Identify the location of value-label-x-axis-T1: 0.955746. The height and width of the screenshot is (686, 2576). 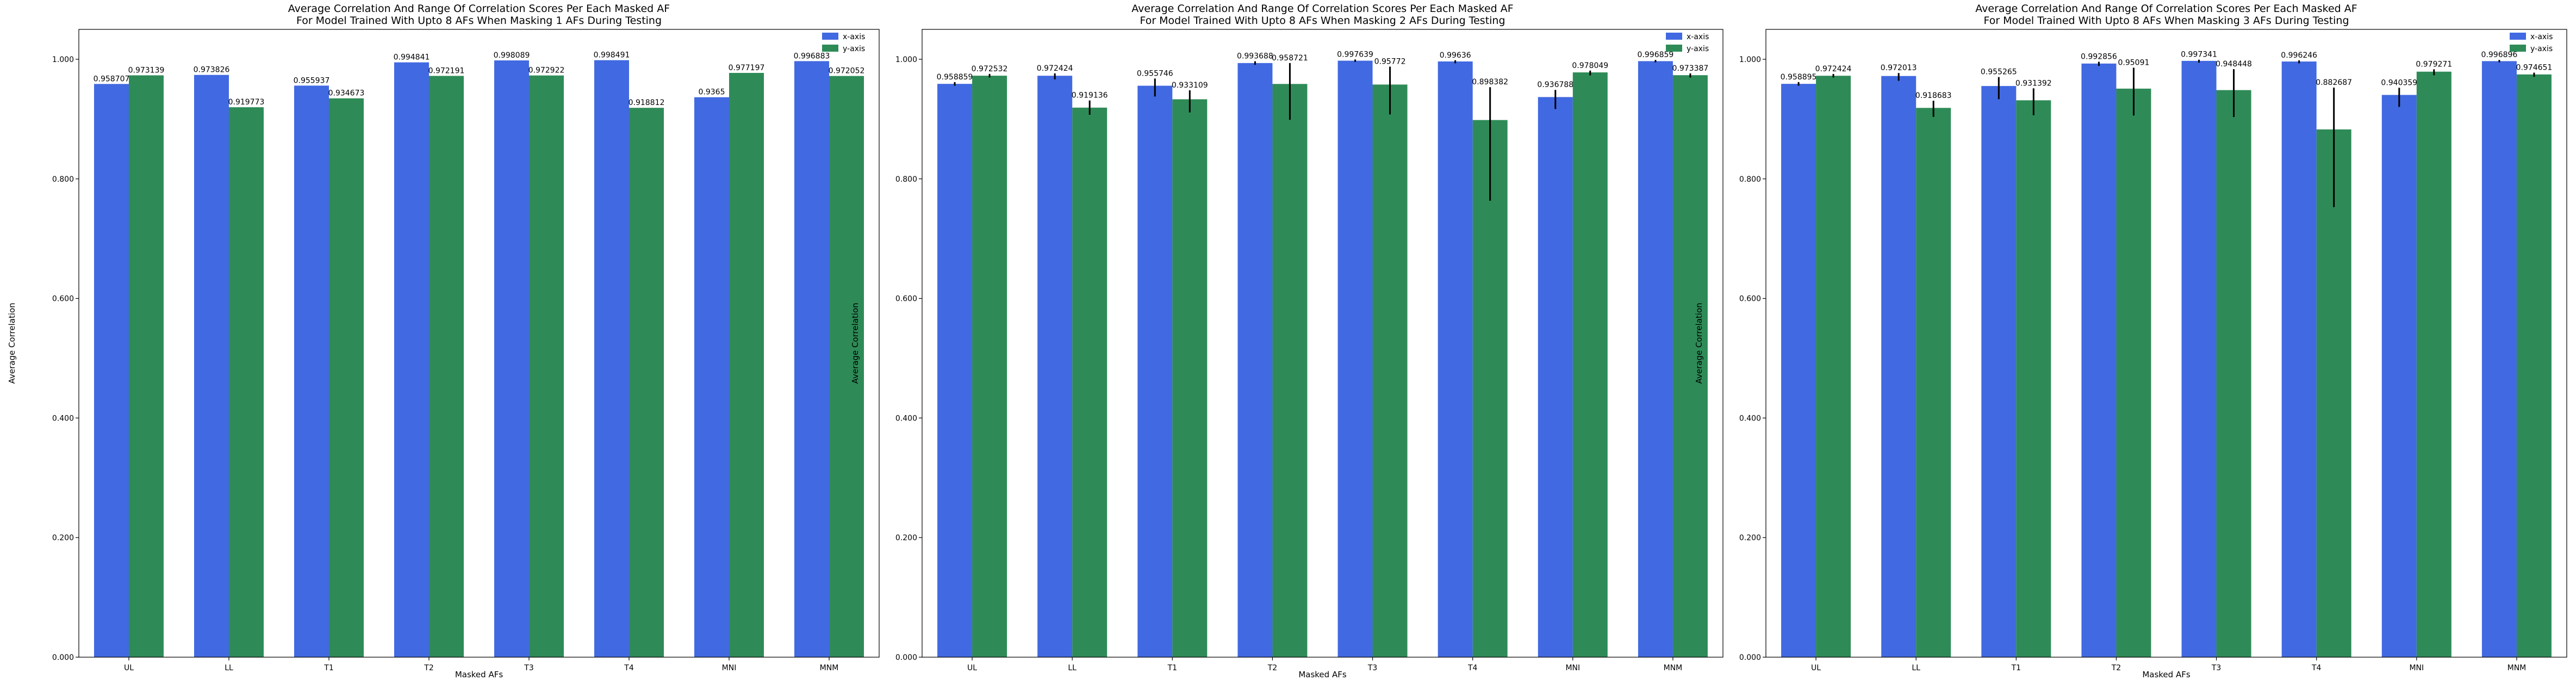
(1155, 73).